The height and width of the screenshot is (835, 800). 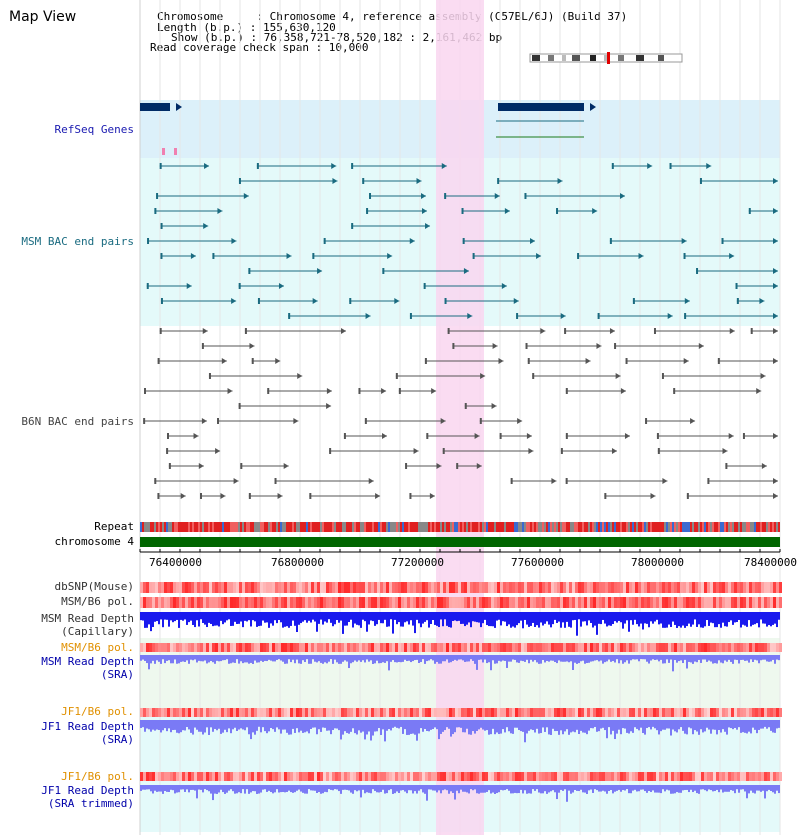 I want to click on track-label-chromosome: chromosome 4, so click(x=94, y=541).